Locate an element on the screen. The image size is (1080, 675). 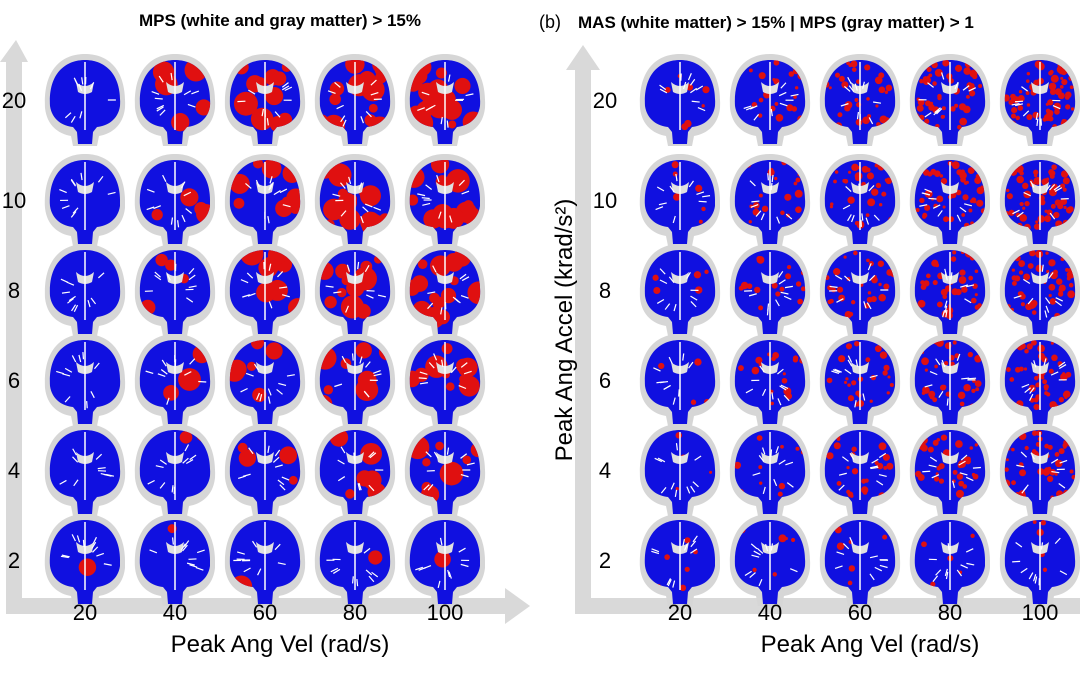
x-tick-label: 60 is located at coordinates (860, 612).